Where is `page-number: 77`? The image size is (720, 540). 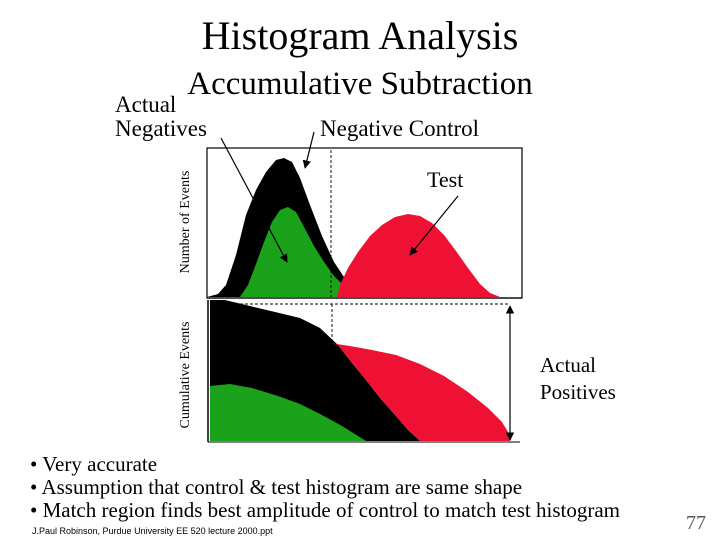
page-number: 77 is located at coordinates (696, 523).